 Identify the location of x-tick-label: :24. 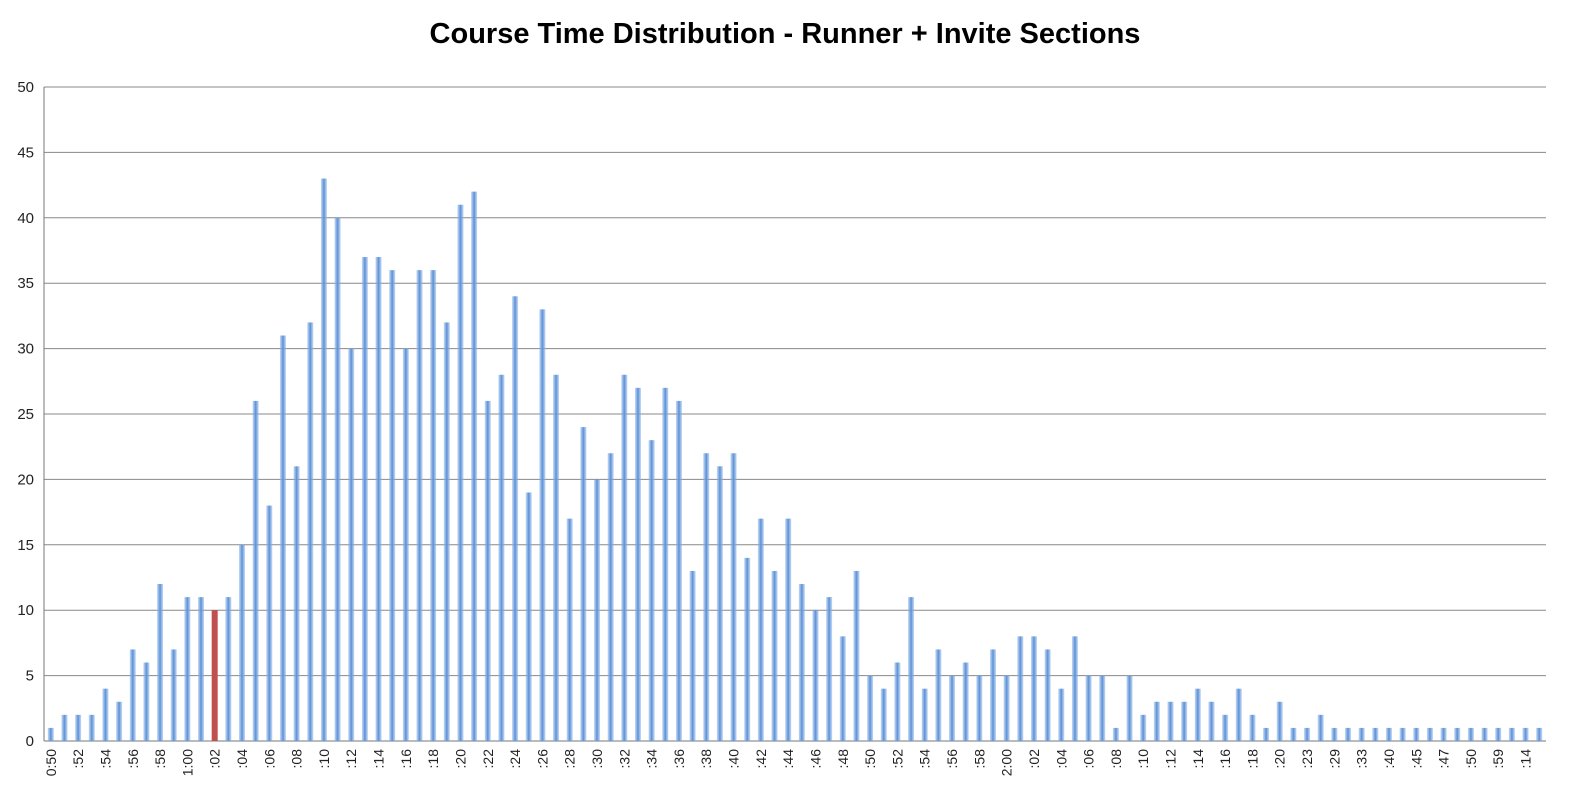
(515, 759).